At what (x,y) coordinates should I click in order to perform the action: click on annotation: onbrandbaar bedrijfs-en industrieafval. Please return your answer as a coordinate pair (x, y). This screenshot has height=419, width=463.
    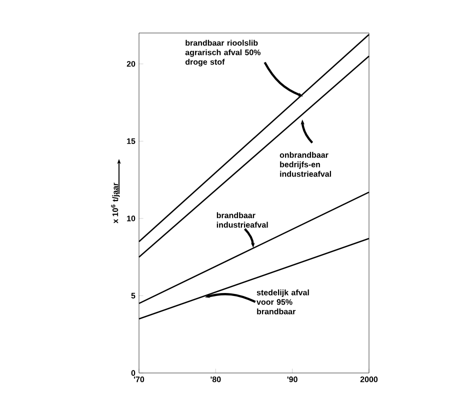
    Looking at the image, I should click on (305, 164).